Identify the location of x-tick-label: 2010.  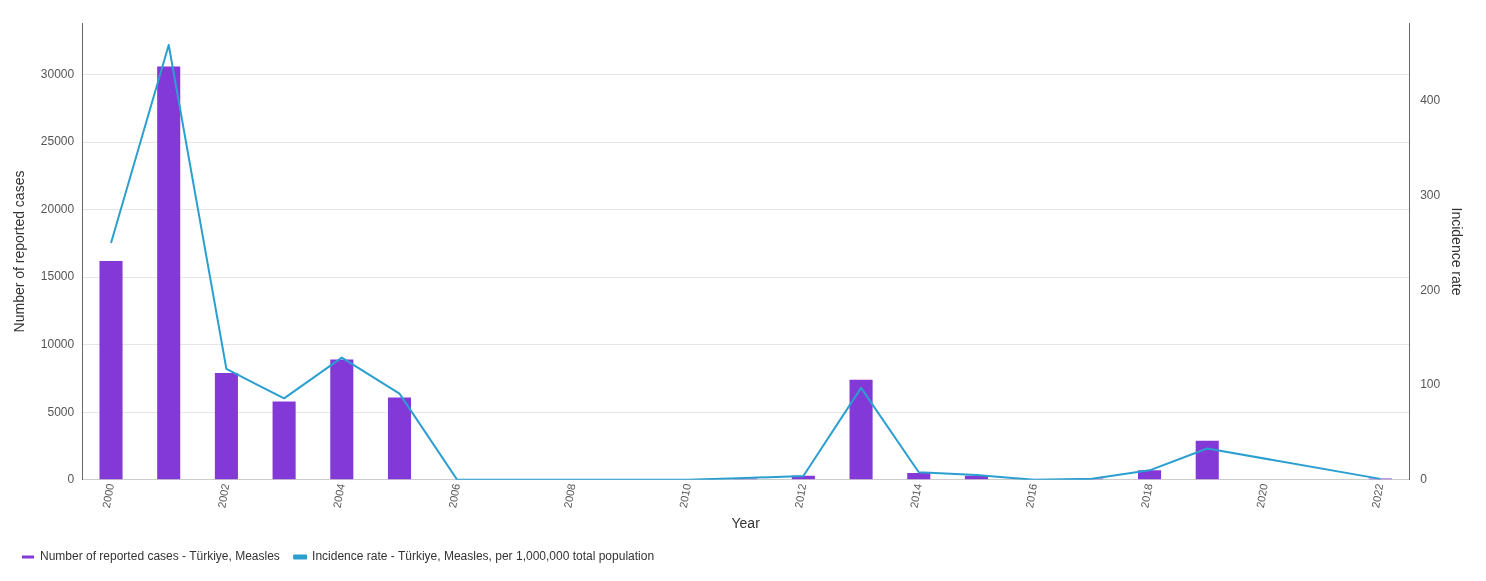
(684, 495).